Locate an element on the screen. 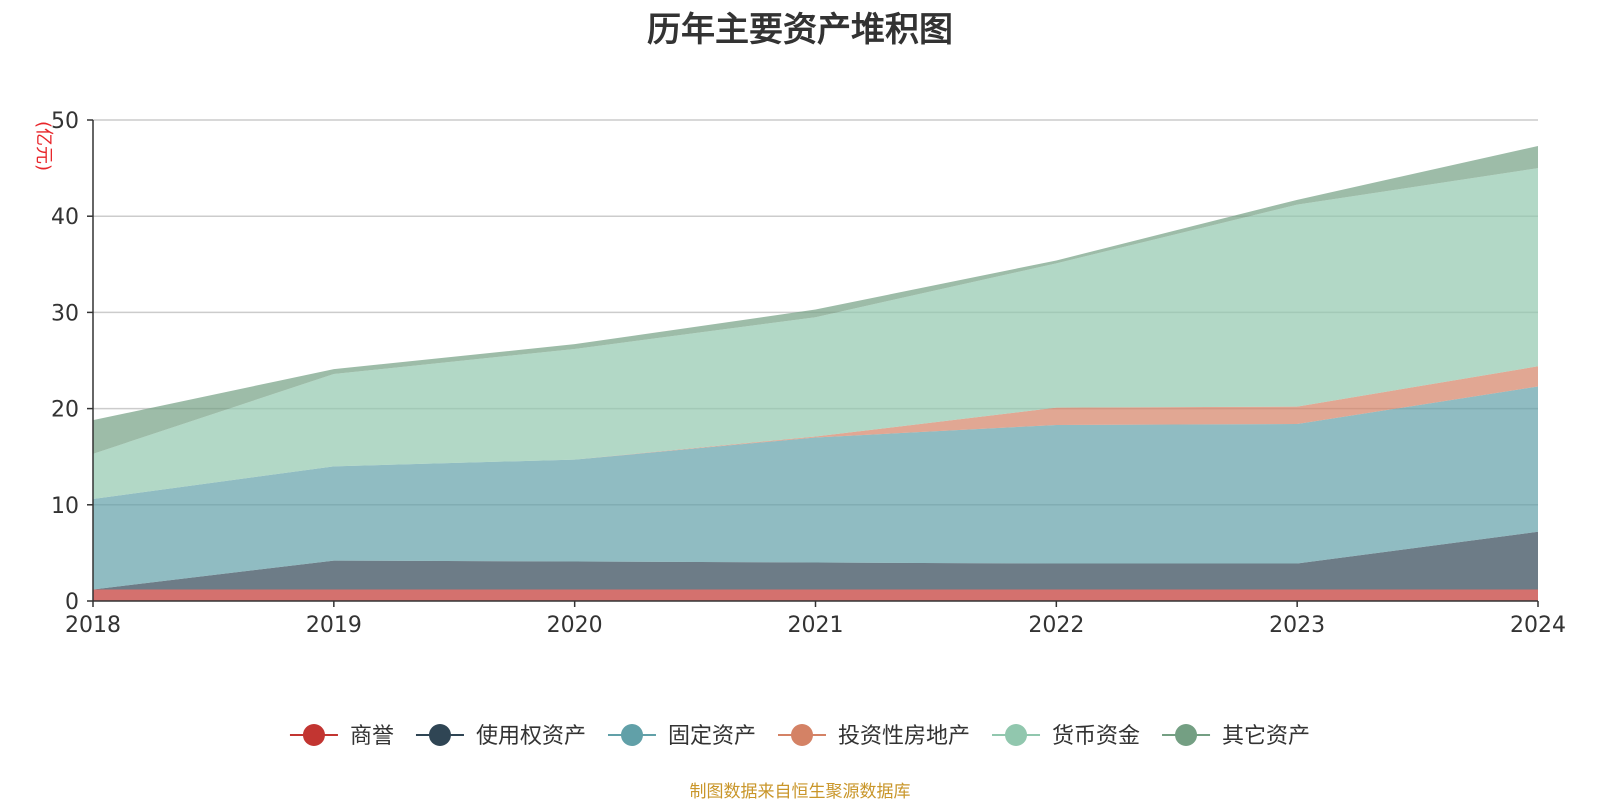  legend-item-5: 其它资产 is located at coordinates (1236, 736).